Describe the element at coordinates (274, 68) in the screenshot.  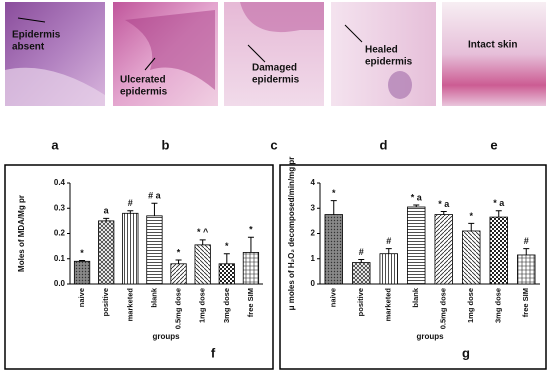
I see `image-annotation: Damaged` at that location.